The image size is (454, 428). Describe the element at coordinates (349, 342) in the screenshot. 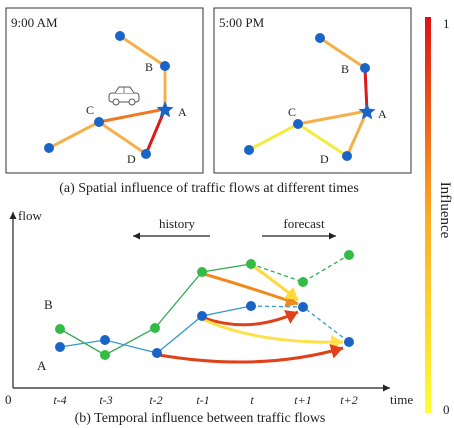

I see `node-A-t+2` at that location.